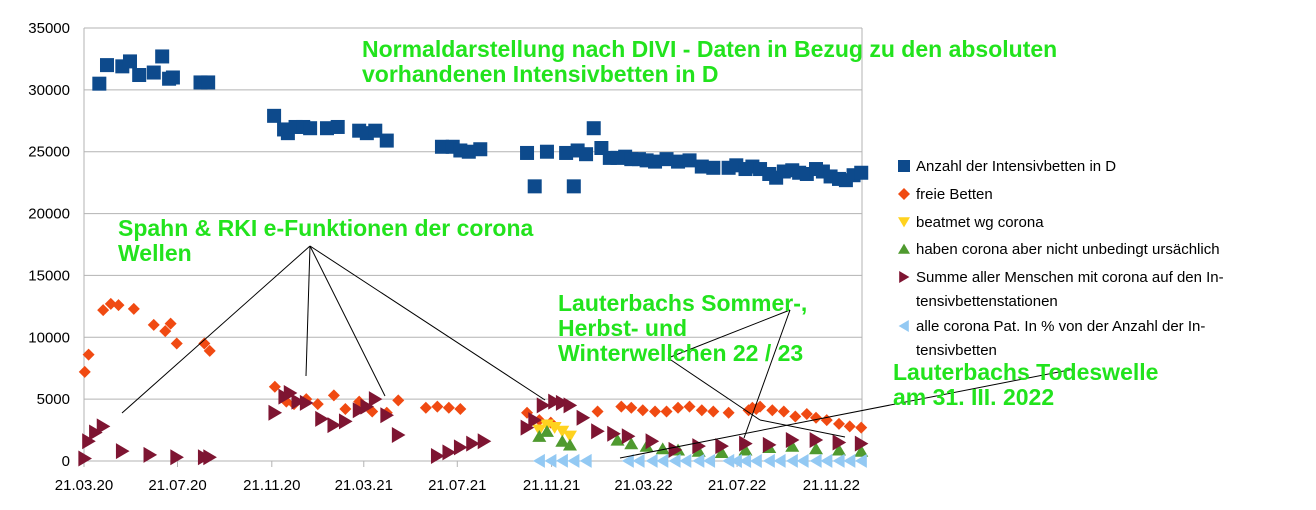 The height and width of the screenshot is (510, 1316). What do you see at coordinates (427, 323) in the screenshot?
I see `annotation-arrow` at bounding box center [427, 323].